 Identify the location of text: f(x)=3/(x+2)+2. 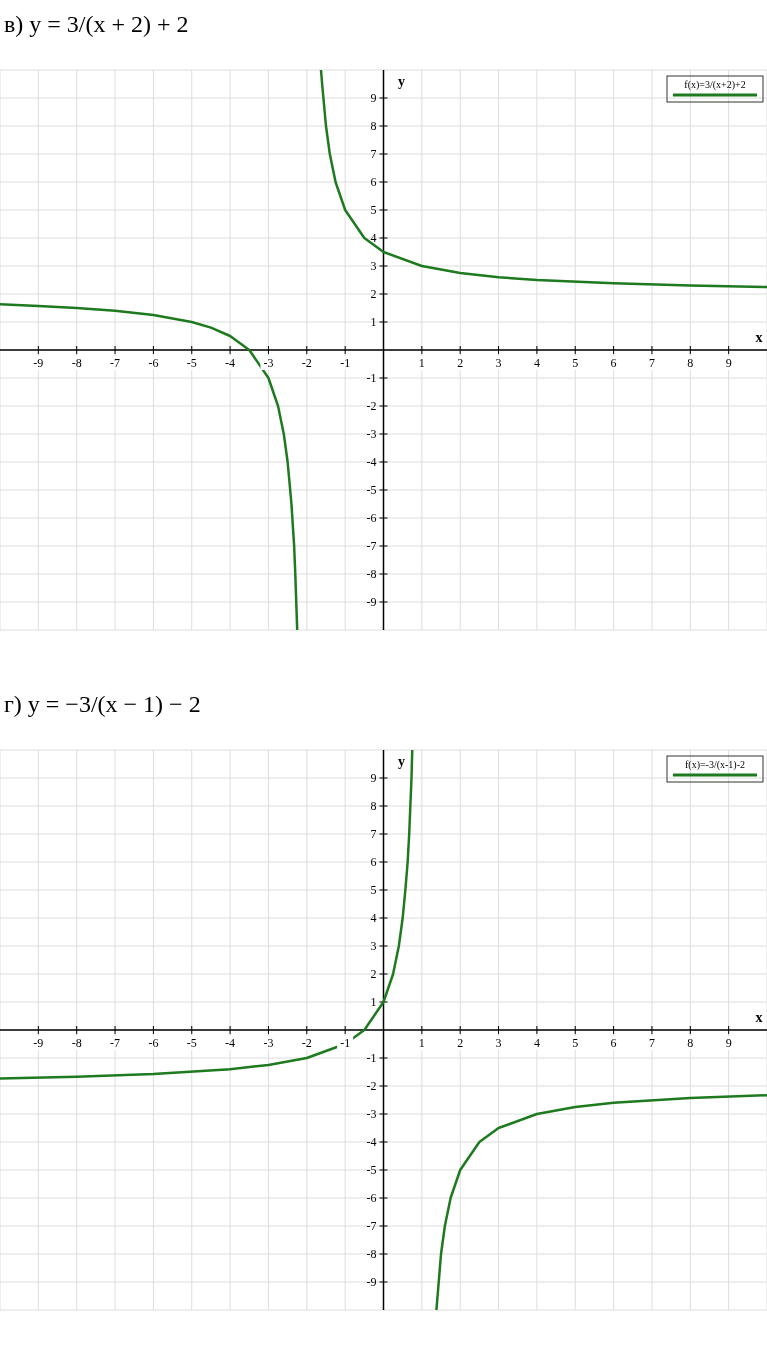
(715, 85).